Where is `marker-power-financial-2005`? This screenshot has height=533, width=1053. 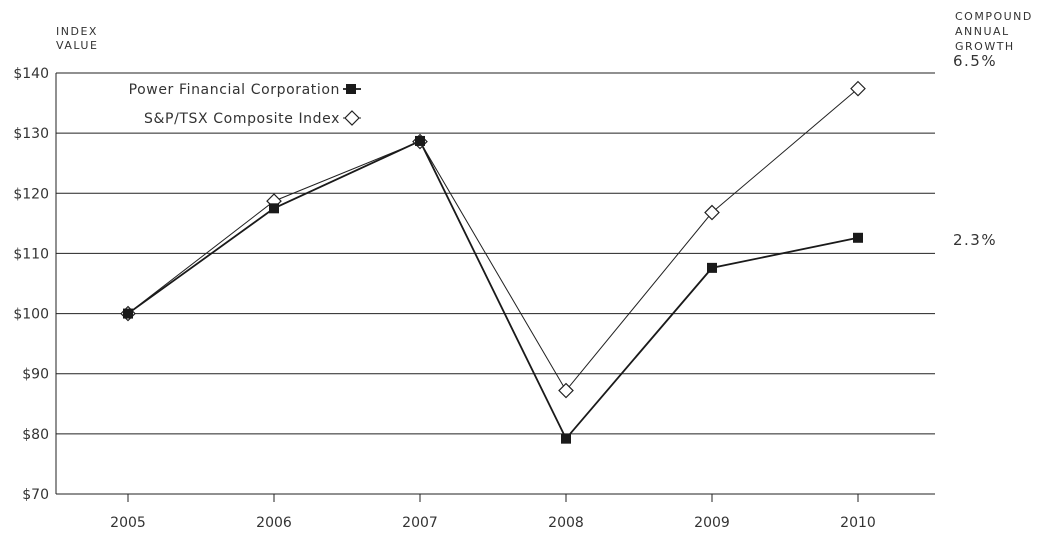 marker-power-financial-2005 is located at coordinates (128, 313).